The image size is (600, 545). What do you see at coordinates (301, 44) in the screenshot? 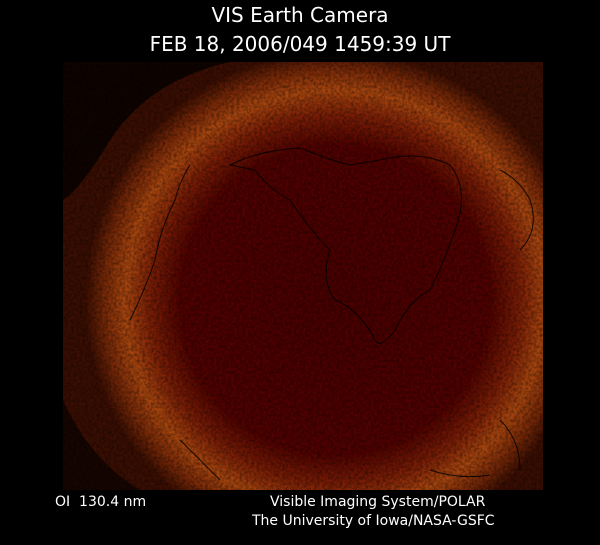
I see `timestamp: FEB 18, 2006/049 1459:39 UT` at bounding box center [301, 44].